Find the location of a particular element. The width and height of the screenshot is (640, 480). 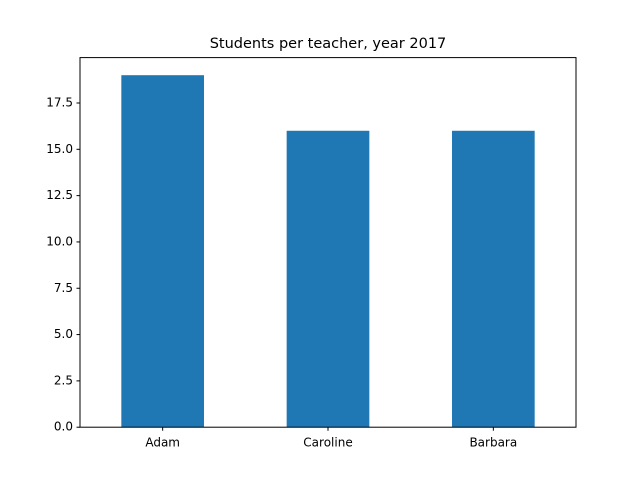

y-tick-label: 0.0 is located at coordinates (63, 427).